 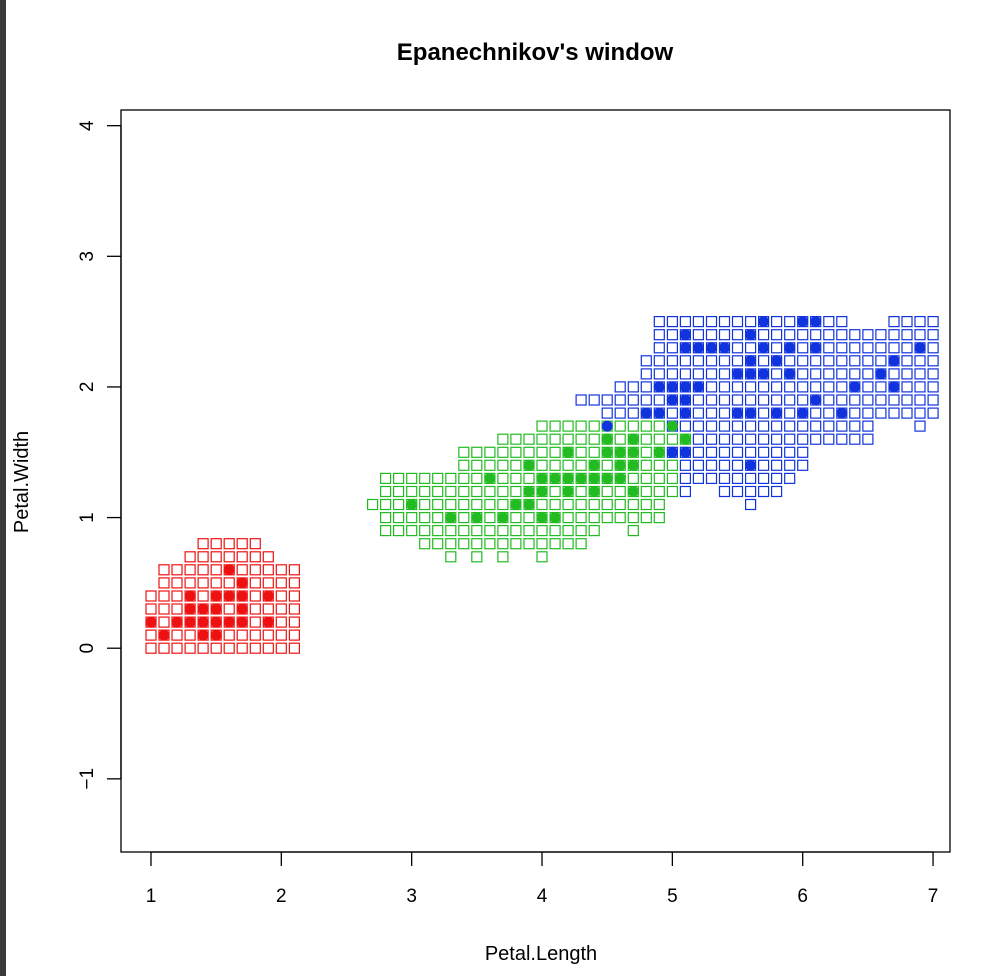 I want to click on x-axis: 1 2 3 4 5 6 7, so click(x=542, y=879).